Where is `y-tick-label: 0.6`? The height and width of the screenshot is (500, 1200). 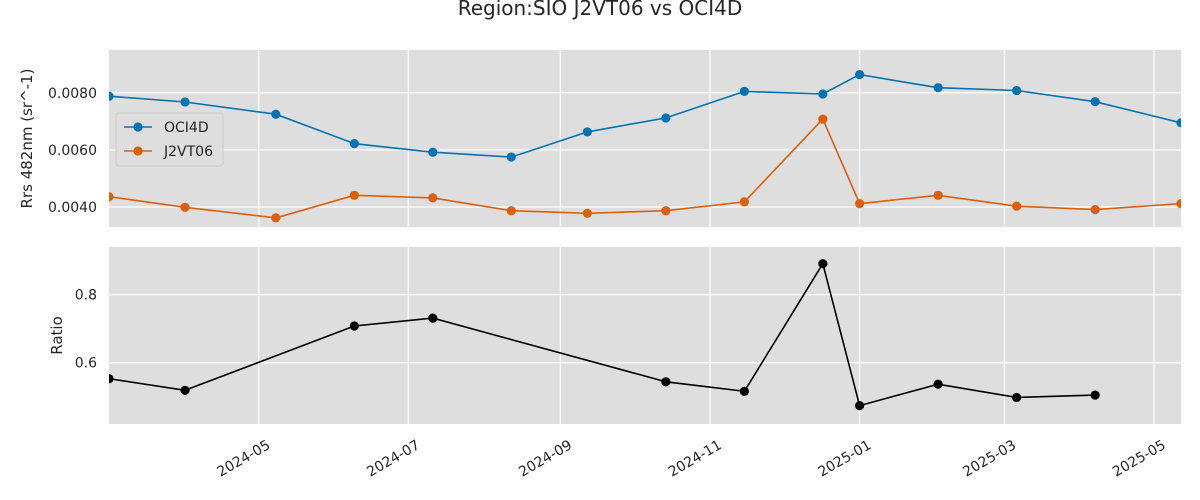 y-tick-label: 0.6 is located at coordinates (86, 364).